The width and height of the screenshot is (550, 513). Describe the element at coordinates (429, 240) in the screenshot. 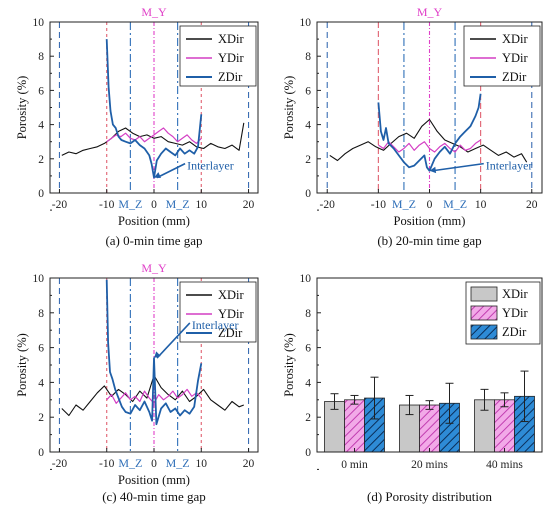

I see `panel-caption: (b) 20-min time gap` at that location.